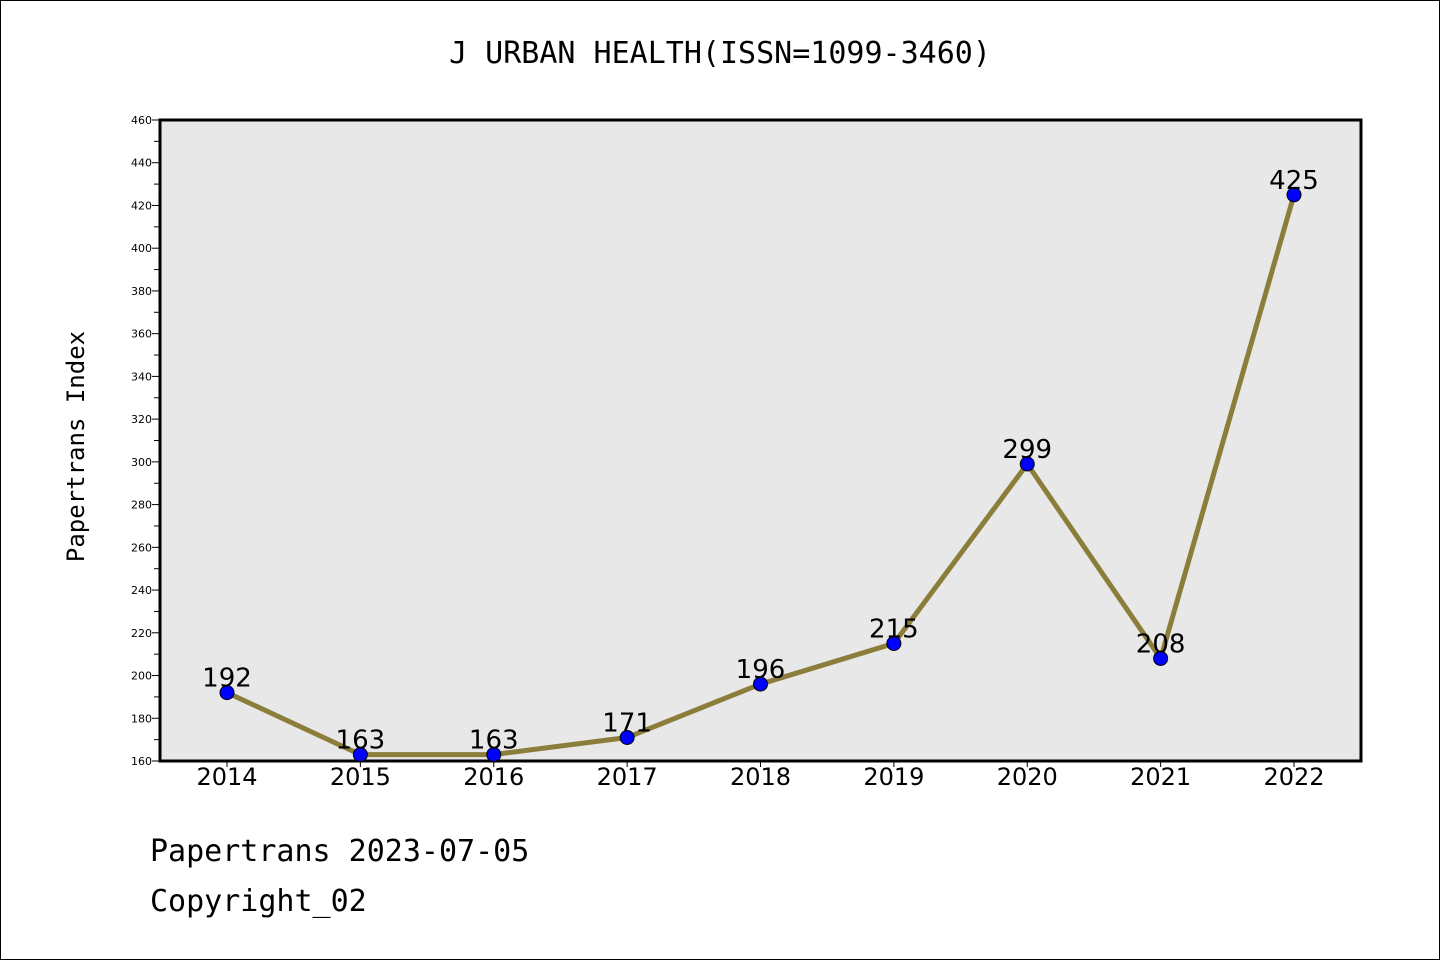 The width and height of the screenshot is (1440, 960). I want to click on x-tick-label: 2015, so click(360, 777).